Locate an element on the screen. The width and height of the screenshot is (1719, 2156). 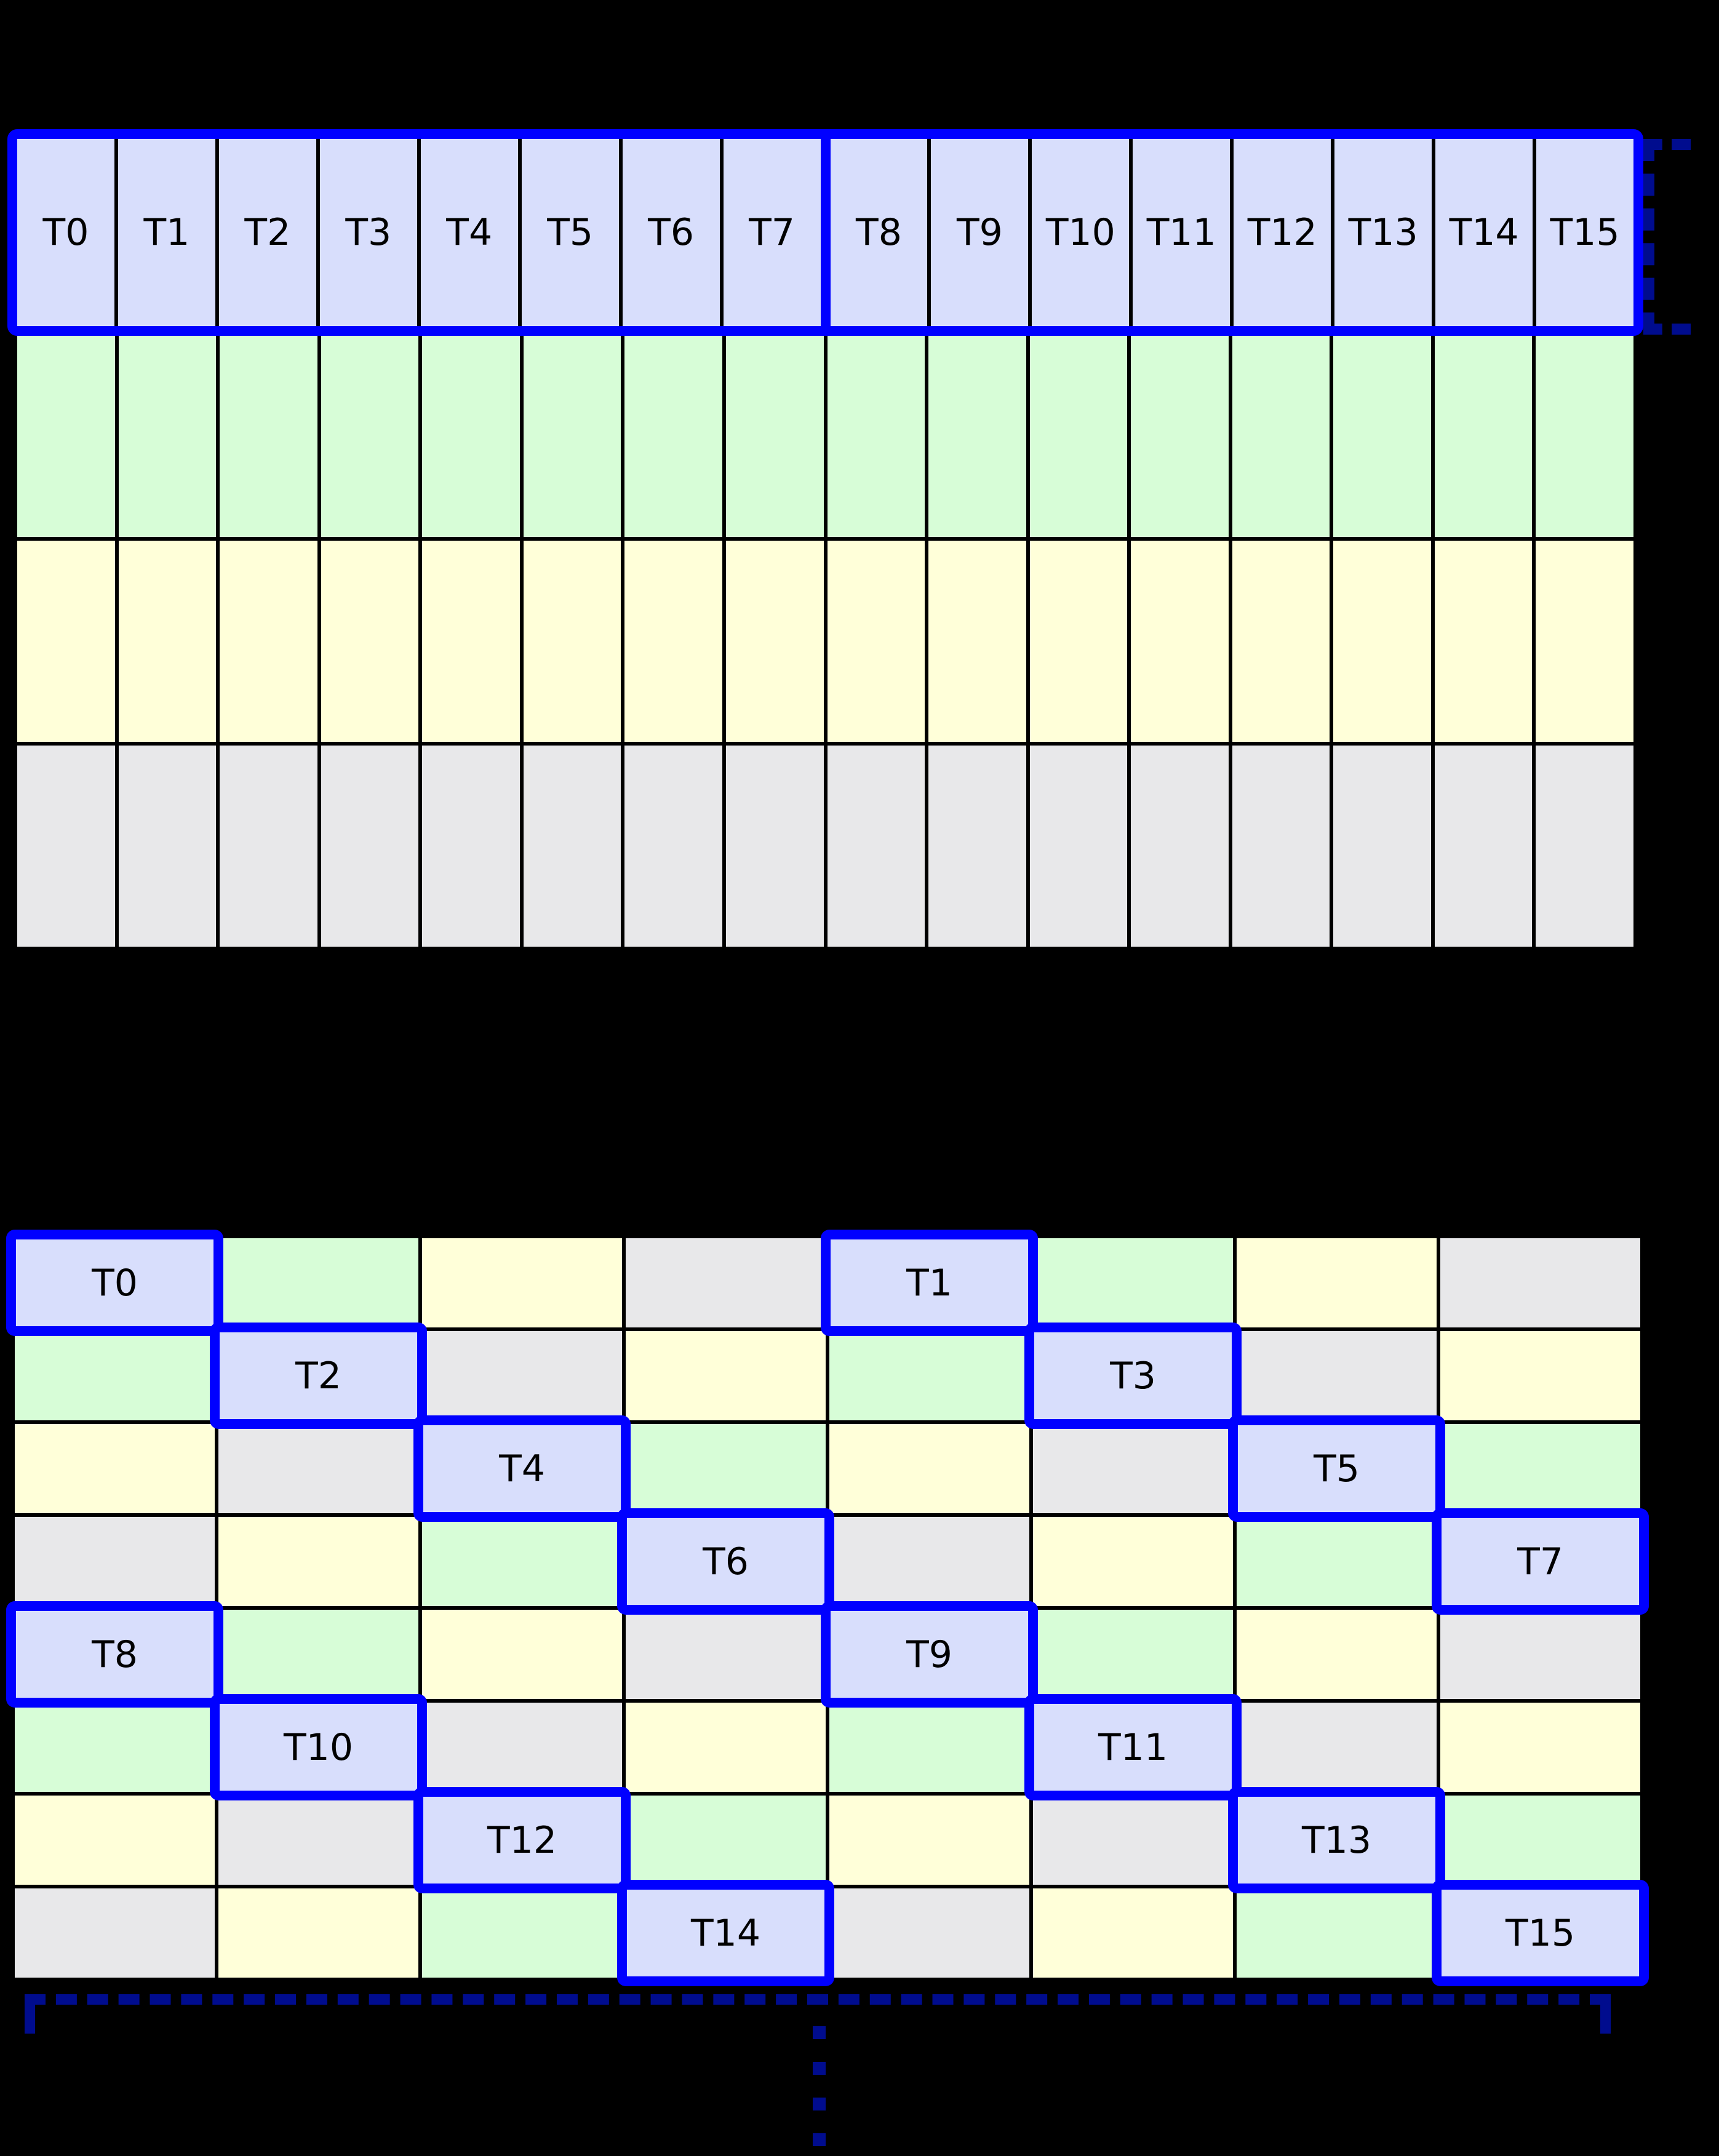
thread-cell-T0: T0 is located at coordinates (67, 232).